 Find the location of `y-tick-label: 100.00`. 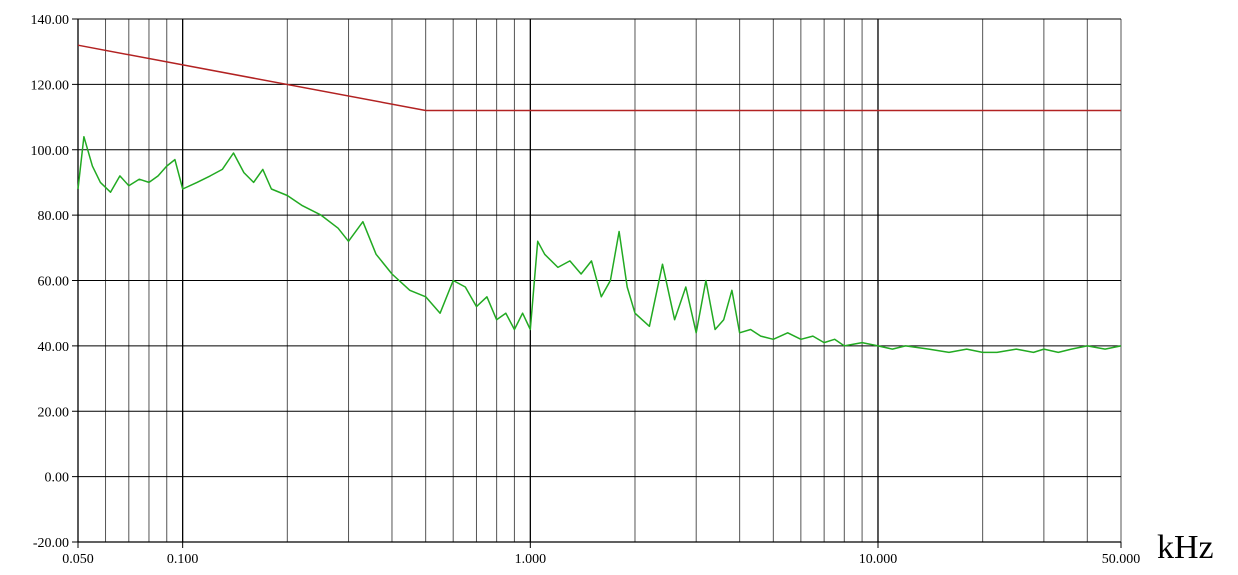

y-tick-label: 100.00 is located at coordinates (50, 151).